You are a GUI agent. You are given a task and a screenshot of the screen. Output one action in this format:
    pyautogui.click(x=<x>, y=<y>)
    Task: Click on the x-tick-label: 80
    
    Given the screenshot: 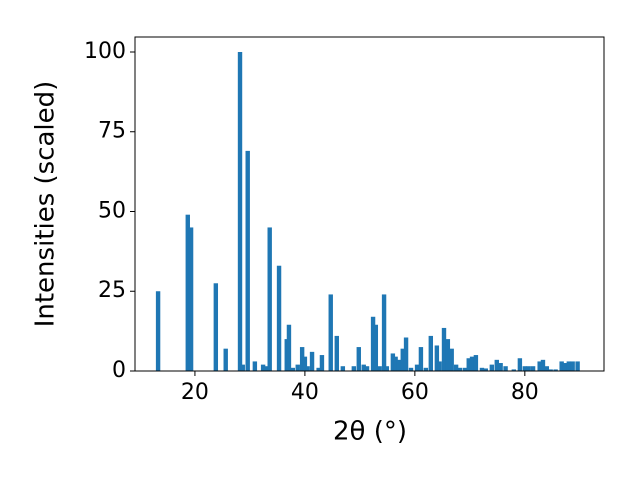 What is the action you would take?
    pyautogui.click(x=525, y=392)
    